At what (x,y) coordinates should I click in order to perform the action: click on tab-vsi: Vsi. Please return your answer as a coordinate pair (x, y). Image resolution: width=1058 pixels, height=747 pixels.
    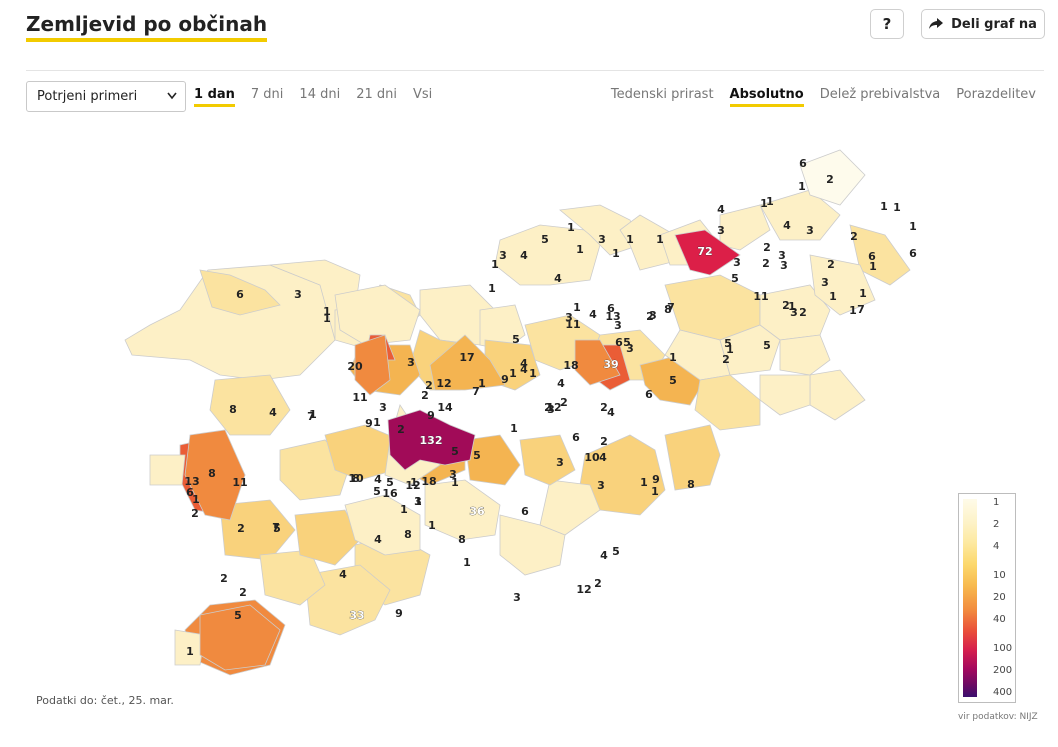
    Looking at the image, I should click on (422, 94).